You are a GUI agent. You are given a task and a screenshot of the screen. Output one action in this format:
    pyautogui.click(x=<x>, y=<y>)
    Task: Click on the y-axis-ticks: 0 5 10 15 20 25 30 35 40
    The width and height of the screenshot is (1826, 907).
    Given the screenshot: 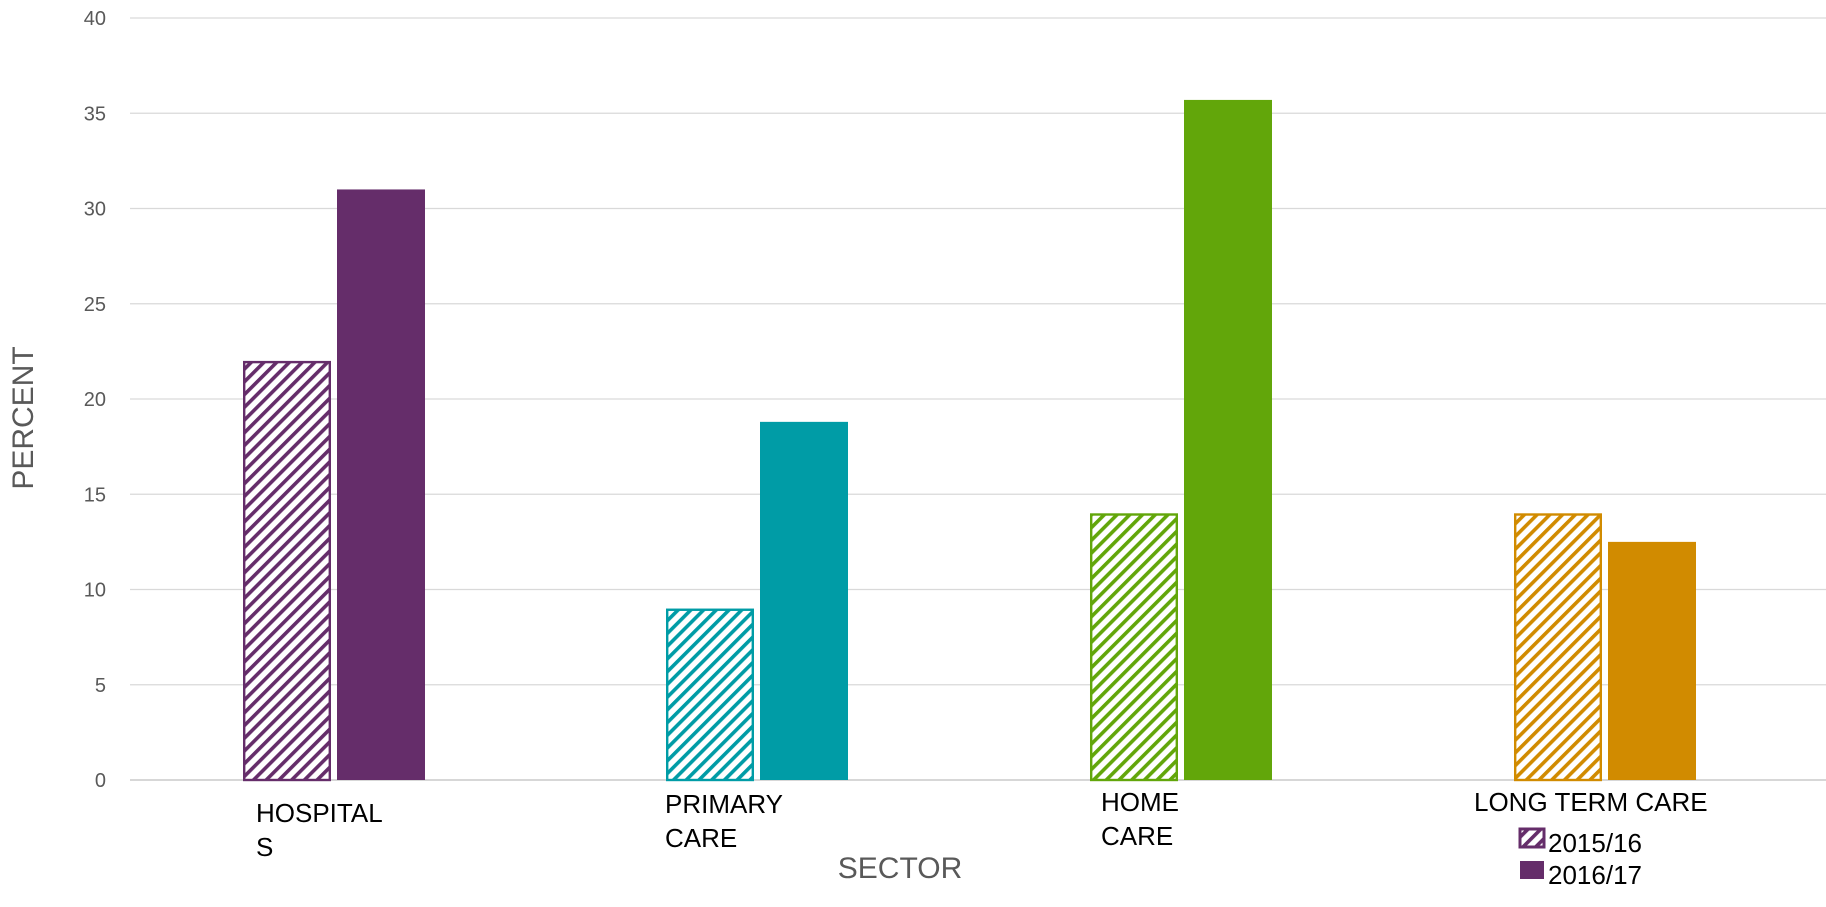 What is the action you would take?
    pyautogui.click(x=95, y=400)
    